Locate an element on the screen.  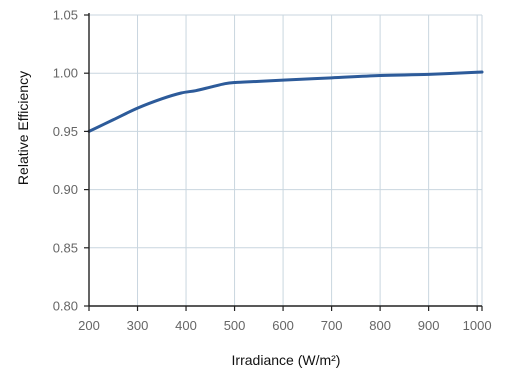
y-tick-label: 0.80 is located at coordinates (65, 306).